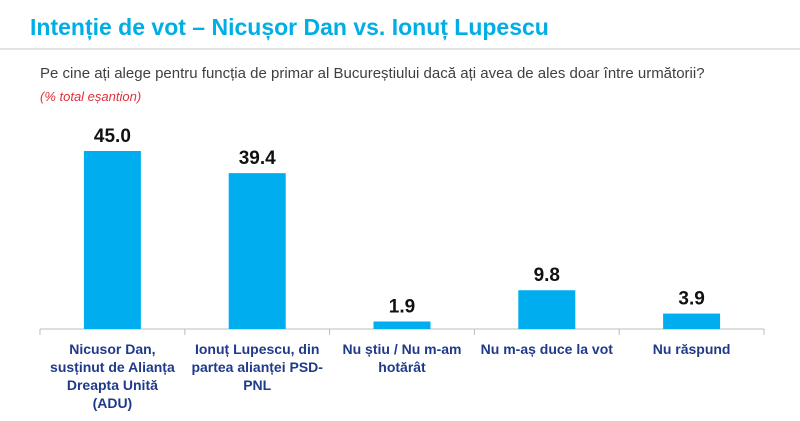 The height and width of the screenshot is (421, 800). I want to click on category-label-line: Nu știu / Nu m-am, so click(401, 349).